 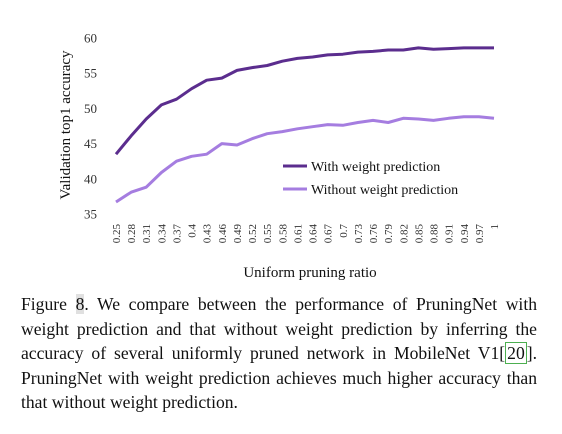 I want to click on x-tick-label: 0.67, so click(x=329, y=234).